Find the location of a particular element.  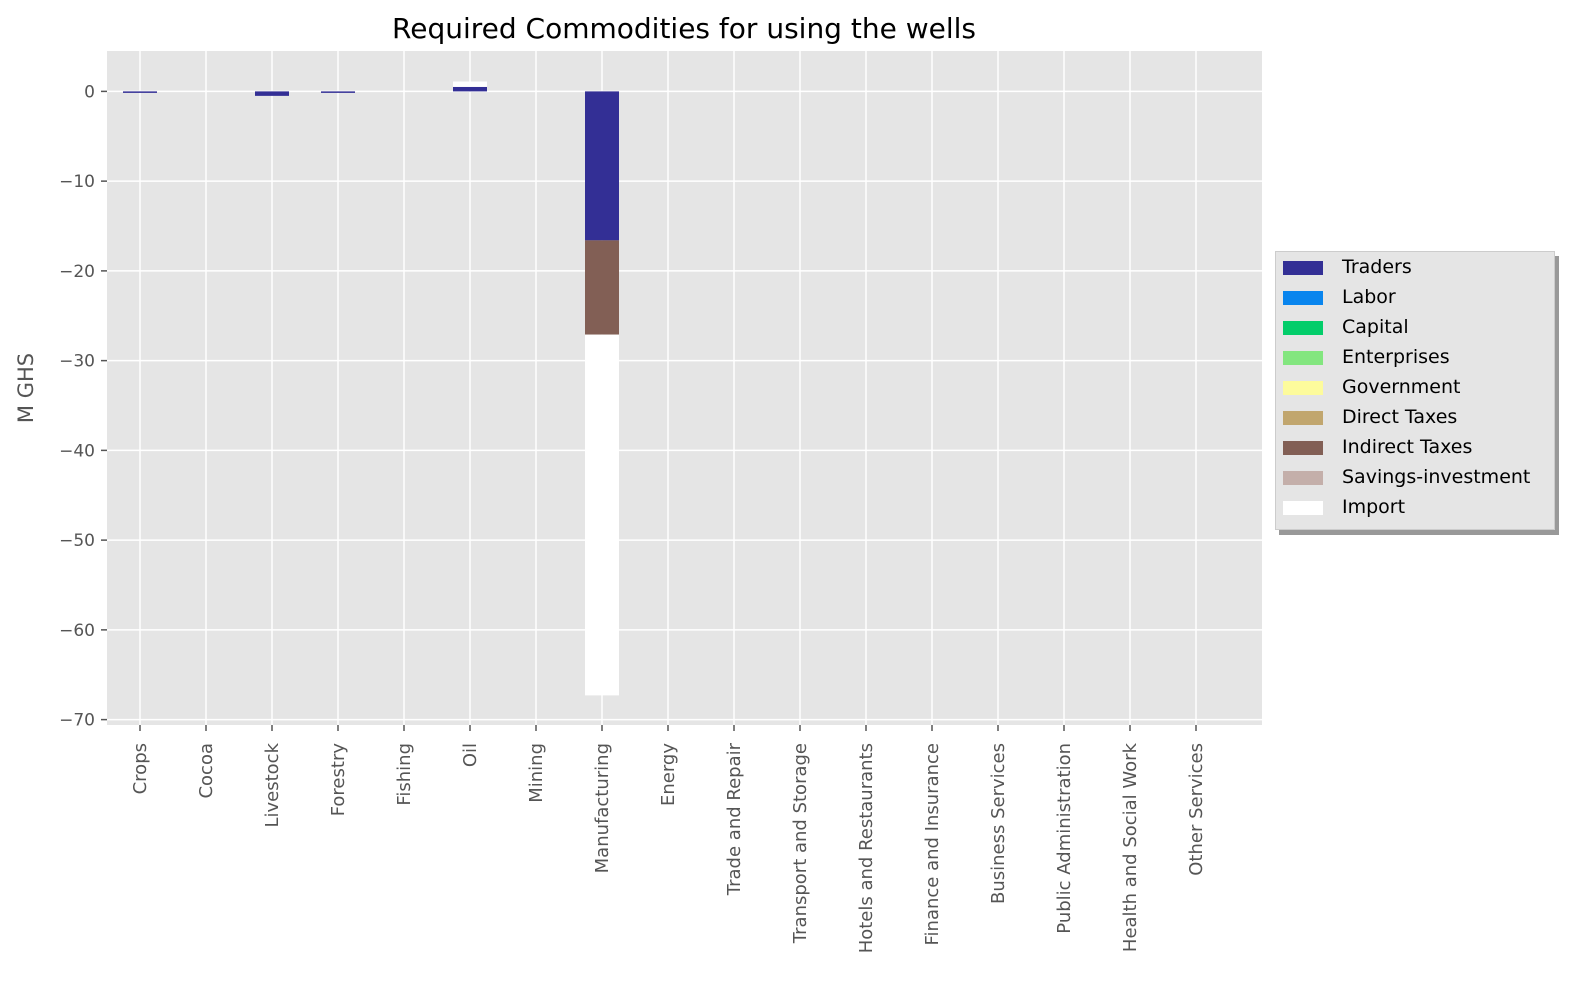

legend-item-labor: Labor is located at coordinates (1416, 299).